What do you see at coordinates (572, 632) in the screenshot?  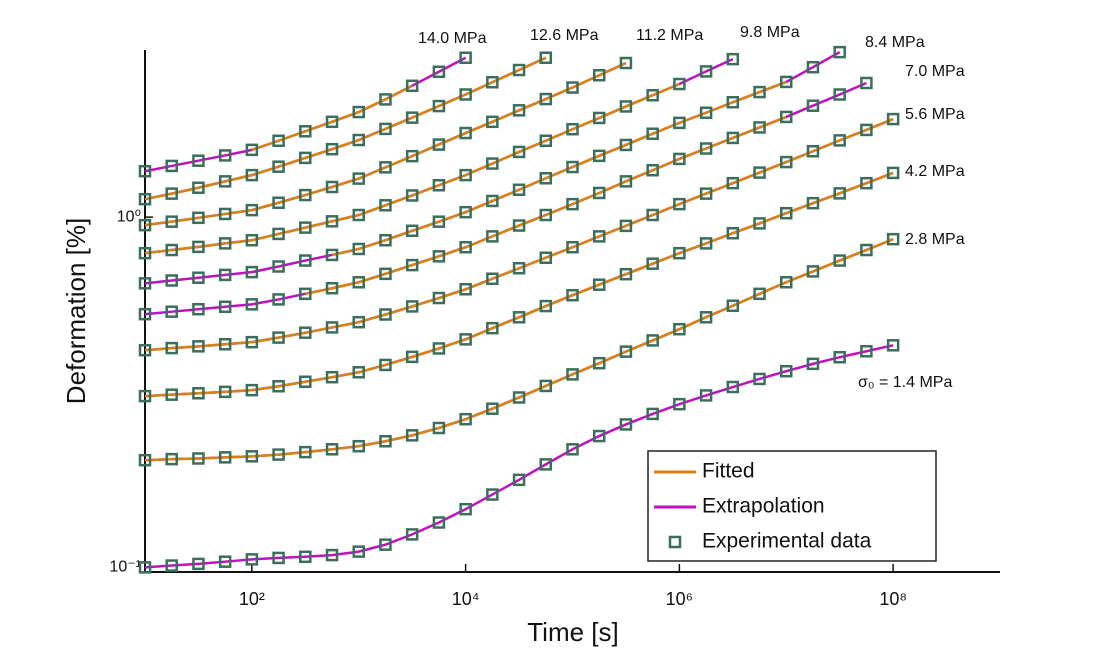 I see `x-axis-label: Time [s]` at bounding box center [572, 632].